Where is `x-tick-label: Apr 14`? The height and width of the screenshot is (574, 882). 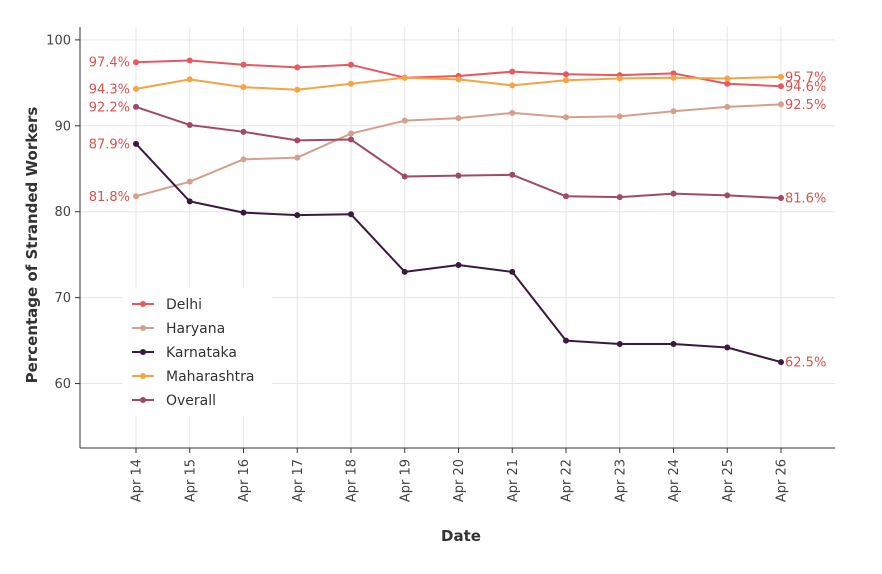 x-tick-label: Apr 14 is located at coordinates (137, 480).